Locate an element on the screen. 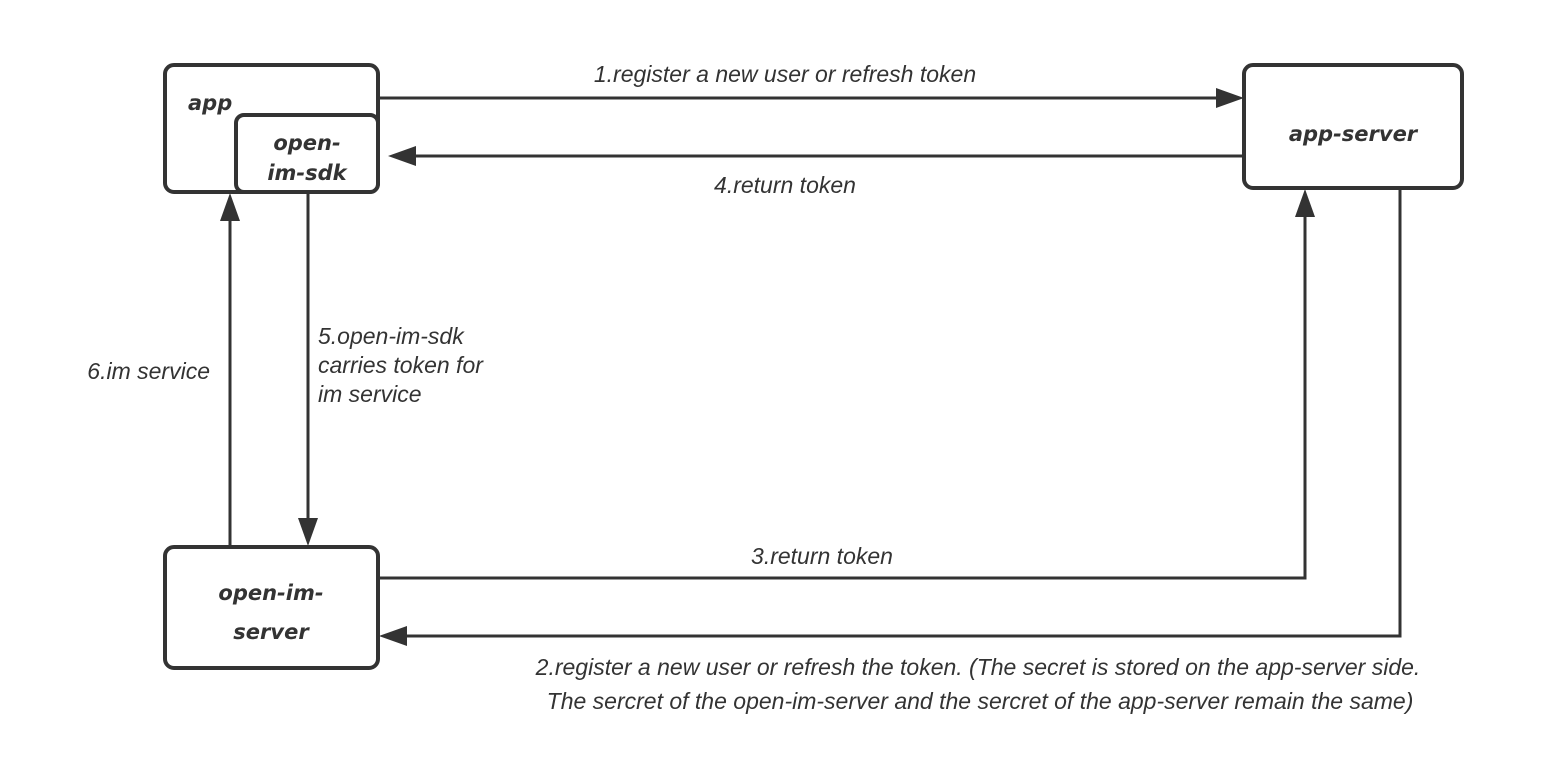 The height and width of the screenshot is (769, 1568). sdk-label-1: open- is located at coordinates (306, 143).